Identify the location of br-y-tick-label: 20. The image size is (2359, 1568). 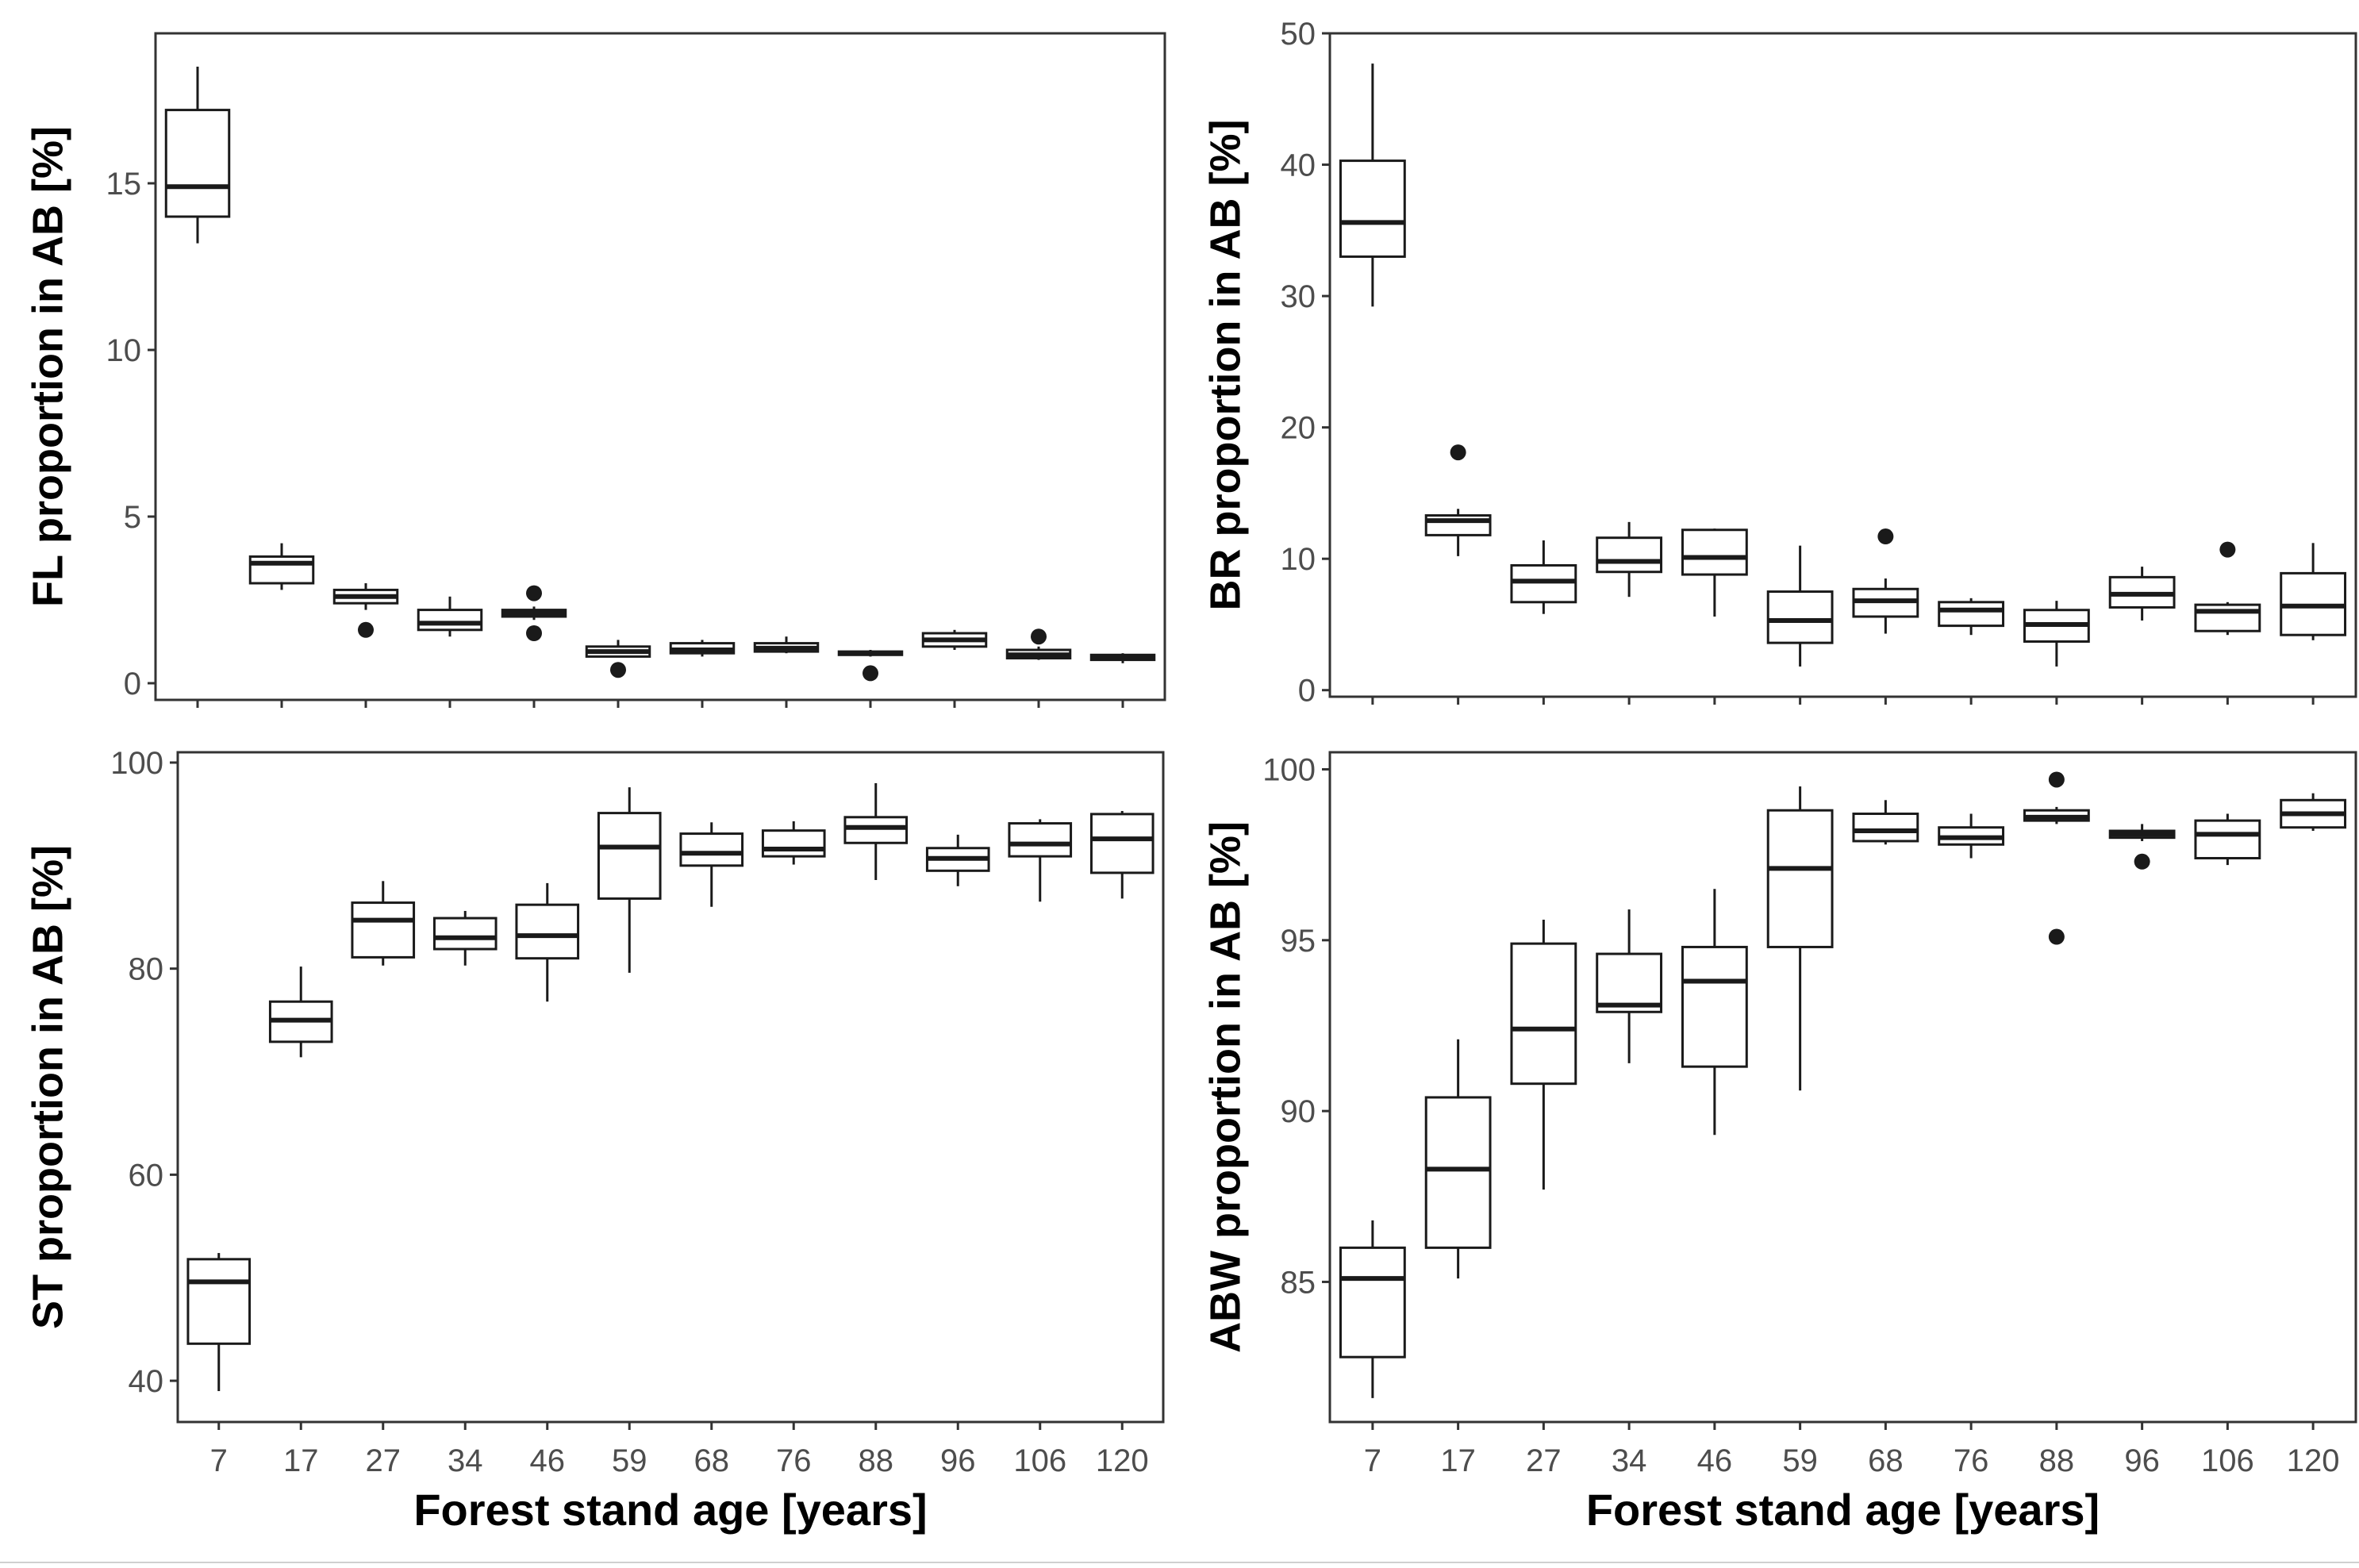
(1299, 428).